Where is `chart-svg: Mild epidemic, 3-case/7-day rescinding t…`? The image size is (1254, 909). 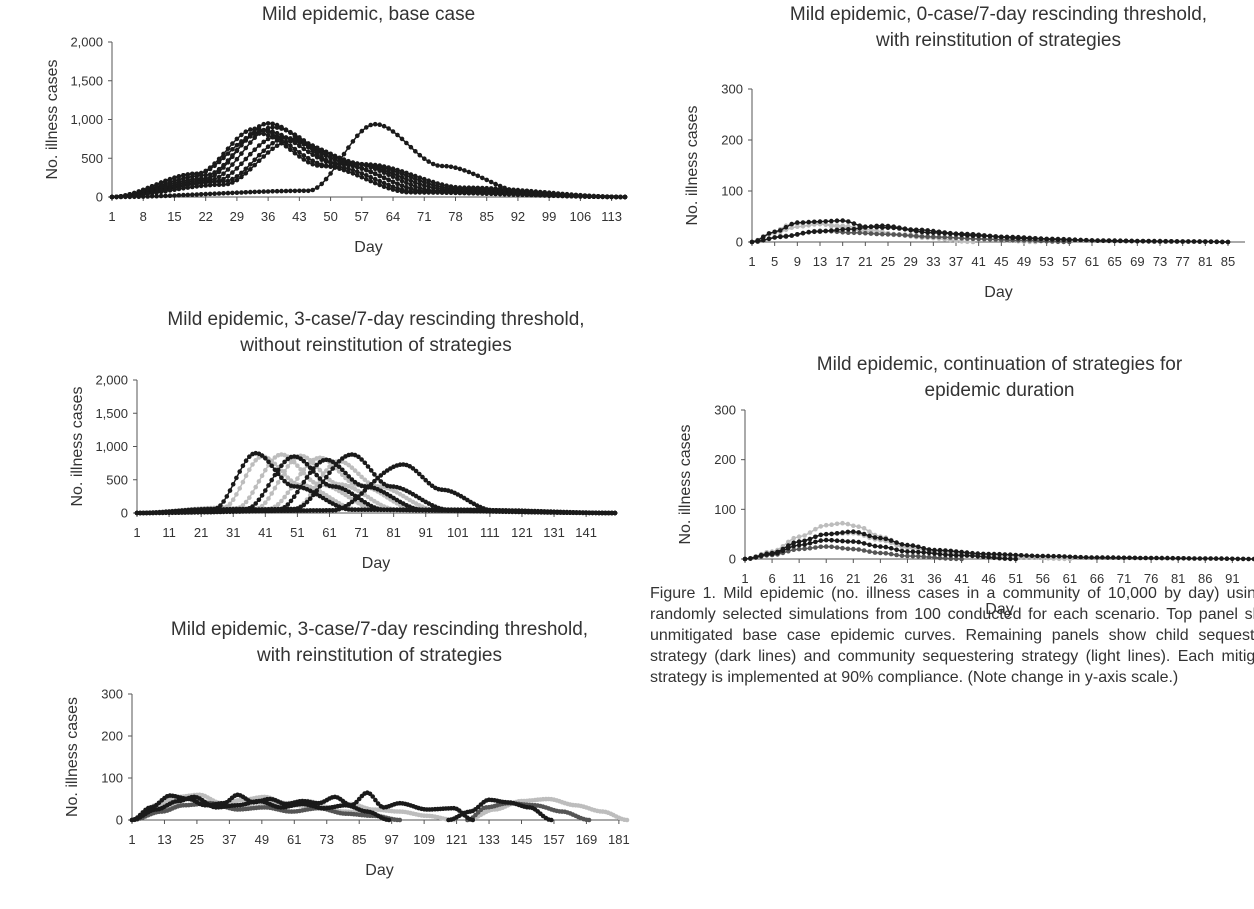 chart-svg: Mild epidemic, 3-case/7-day rescinding t… is located at coordinates (347, 749).